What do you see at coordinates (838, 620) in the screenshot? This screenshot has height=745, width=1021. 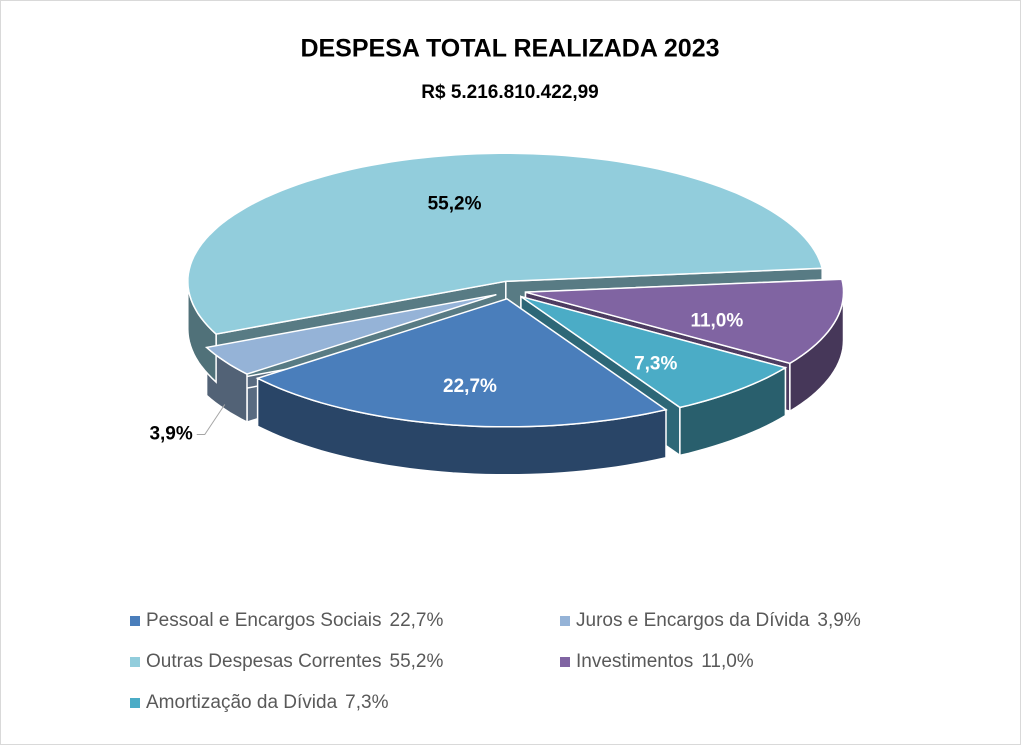 I see `legend-value: 3,9%` at bounding box center [838, 620].